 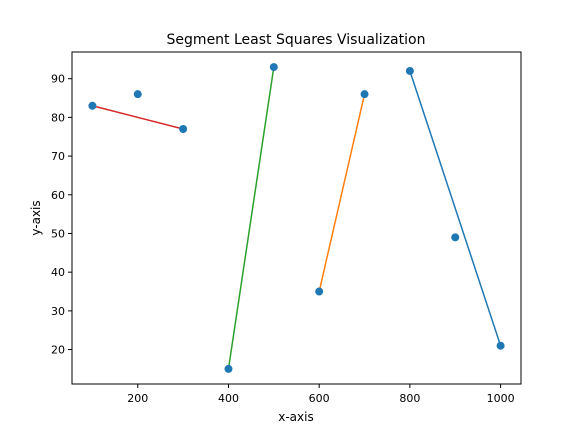 I want to click on y-tick-label: 60, so click(x=58, y=195).